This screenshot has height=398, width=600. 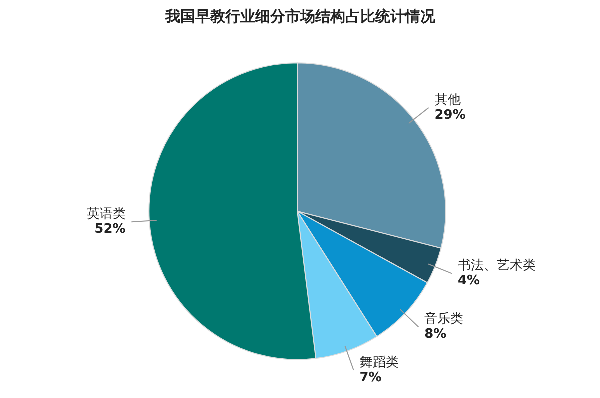 What do you see at coordinates (435, 334) in the screenshot?
I see `data-label: 8%` at bounding box center [435, 334].